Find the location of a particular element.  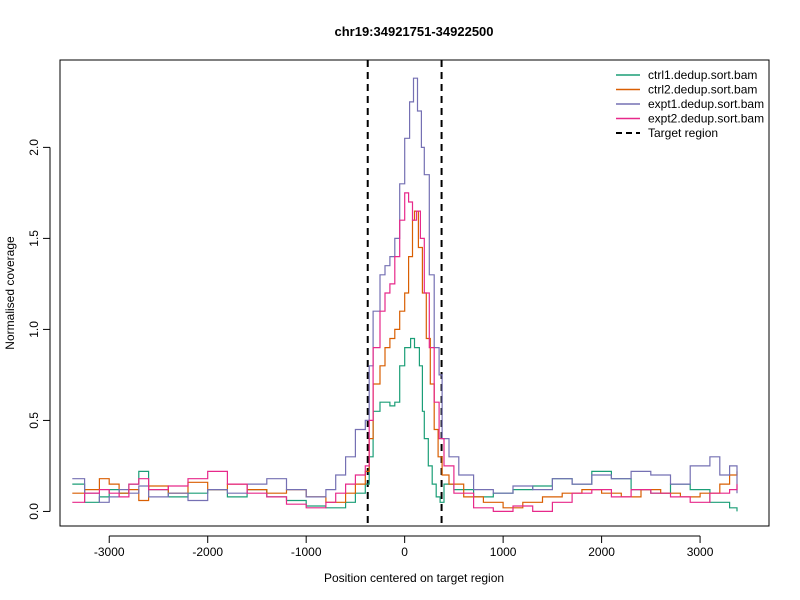

x-tick-label: 3000 is located at coordinates (700, 552).